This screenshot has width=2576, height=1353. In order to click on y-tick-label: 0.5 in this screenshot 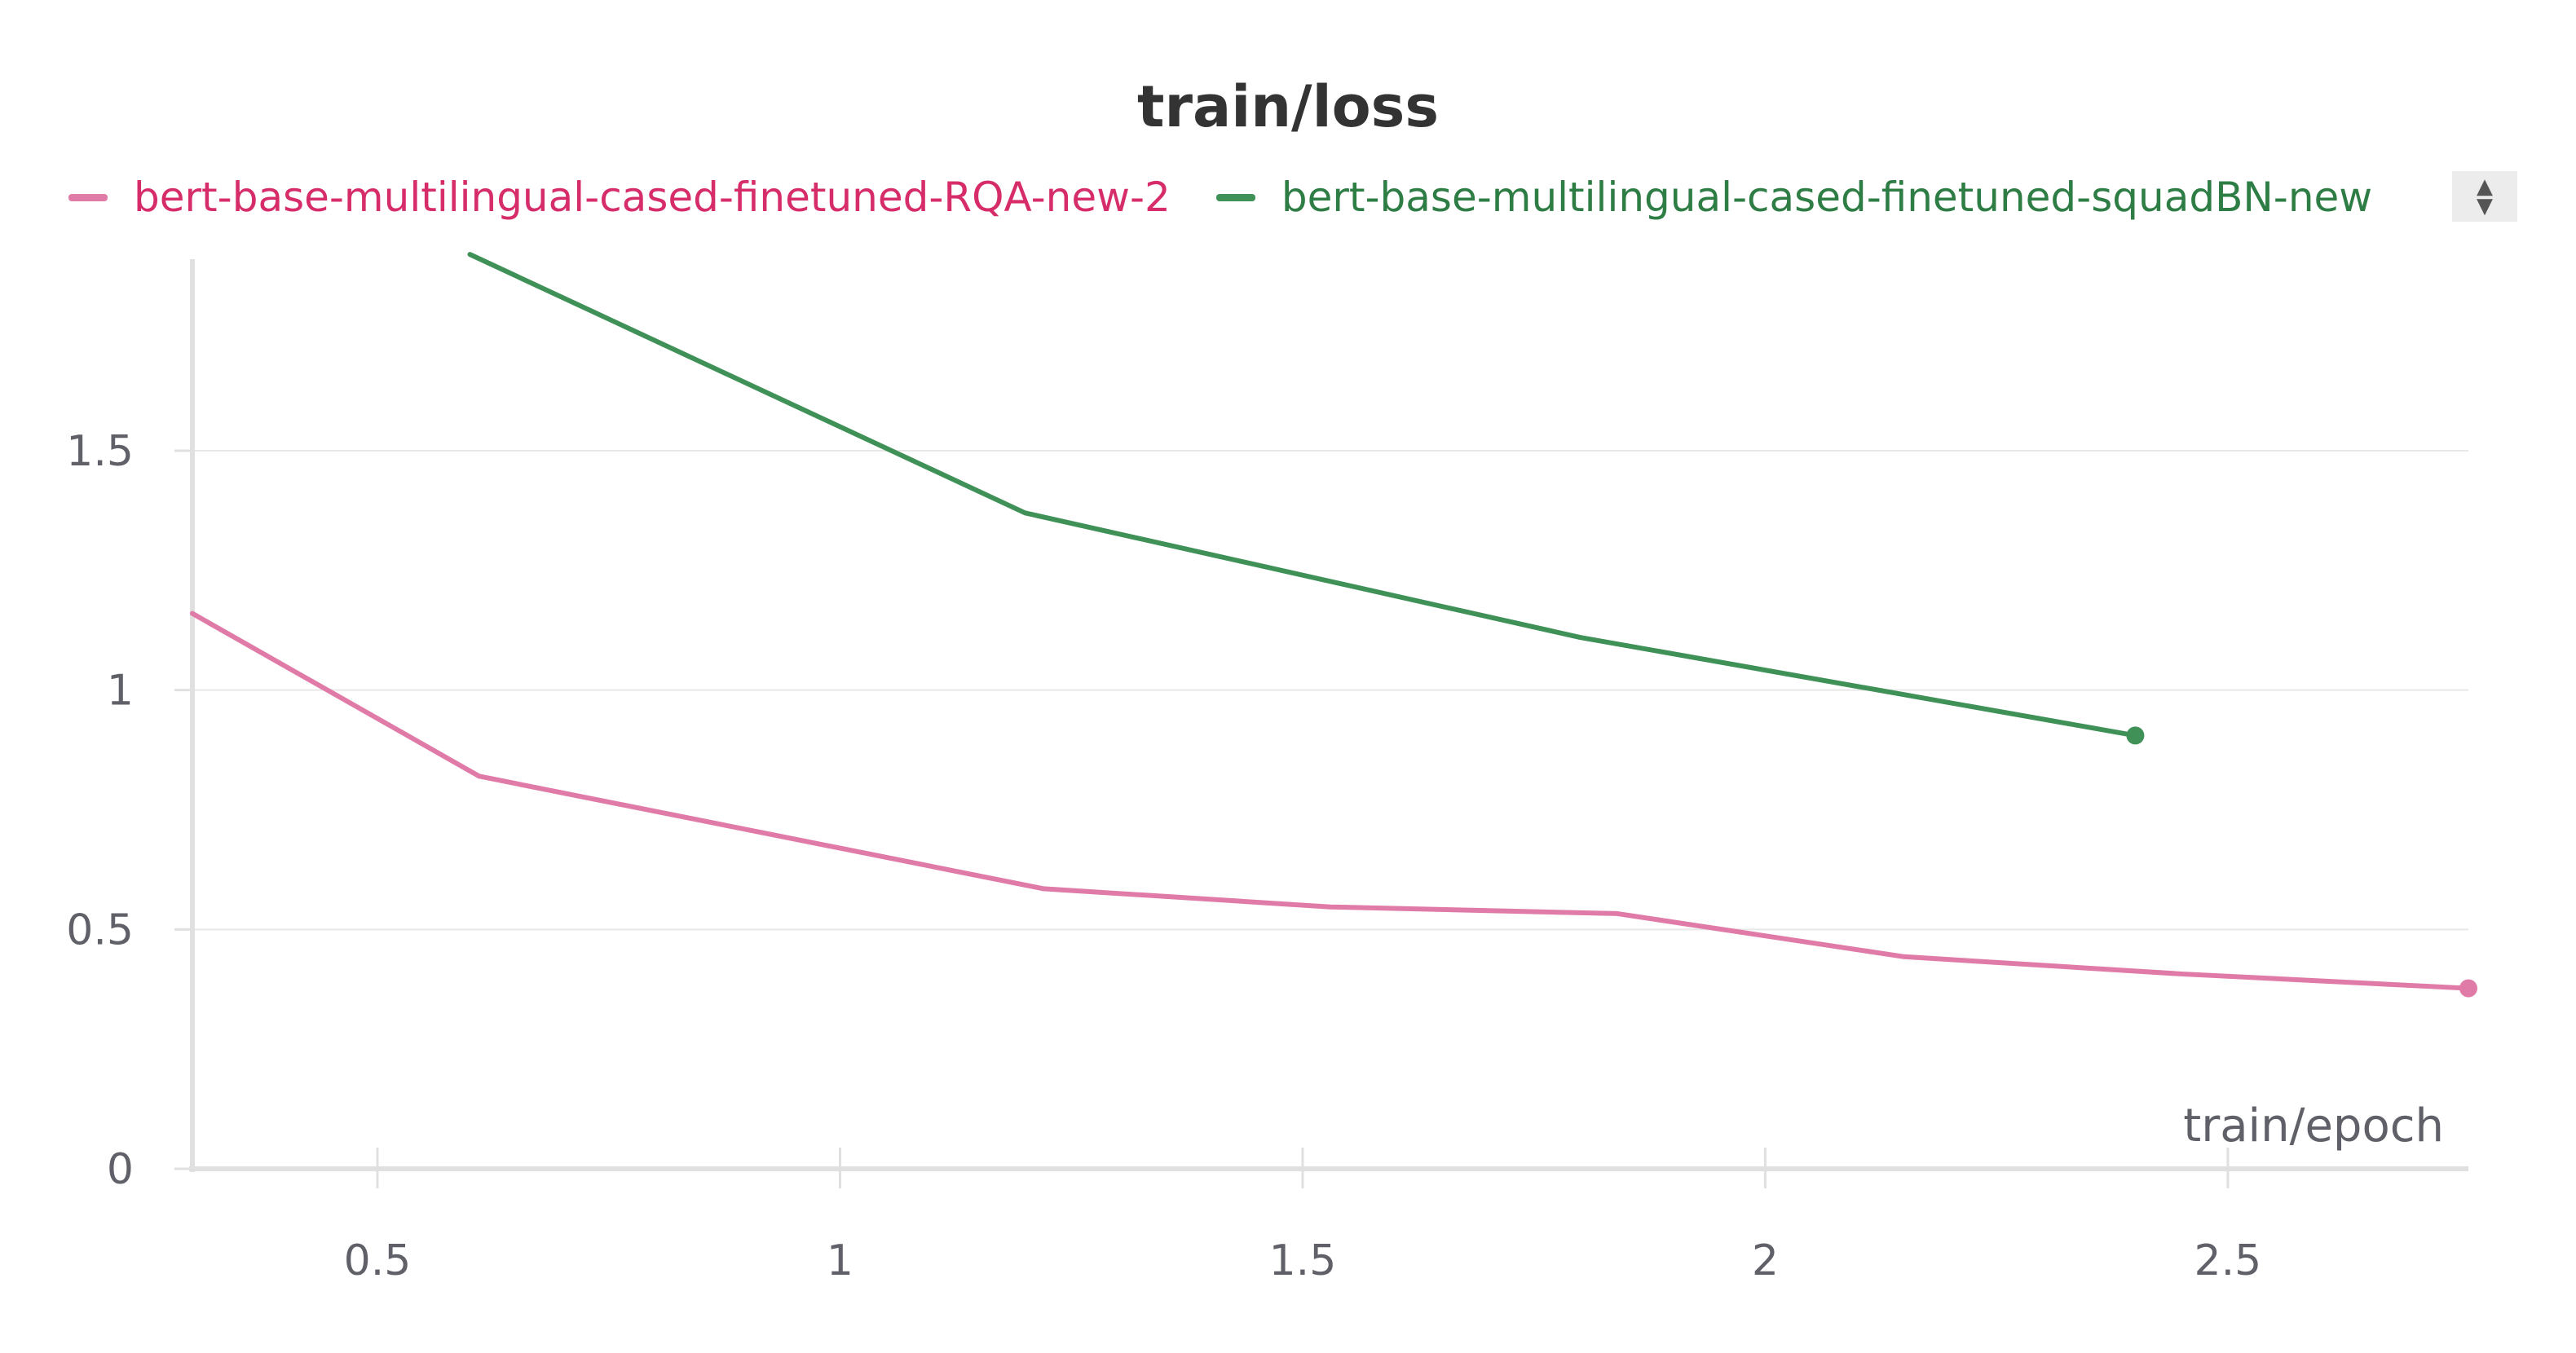, I will do `click(100, 930)`.